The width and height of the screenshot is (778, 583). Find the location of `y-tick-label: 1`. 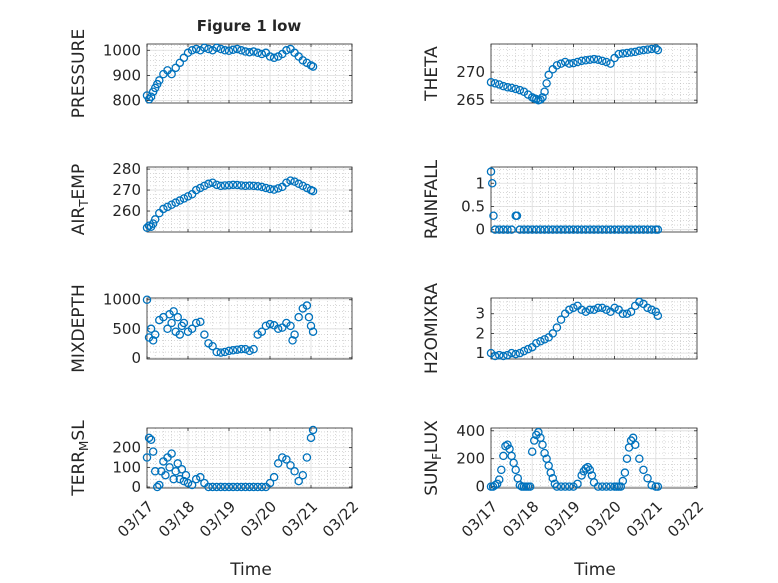

y-tick-label: 1 is located at coordinates (480, 353).